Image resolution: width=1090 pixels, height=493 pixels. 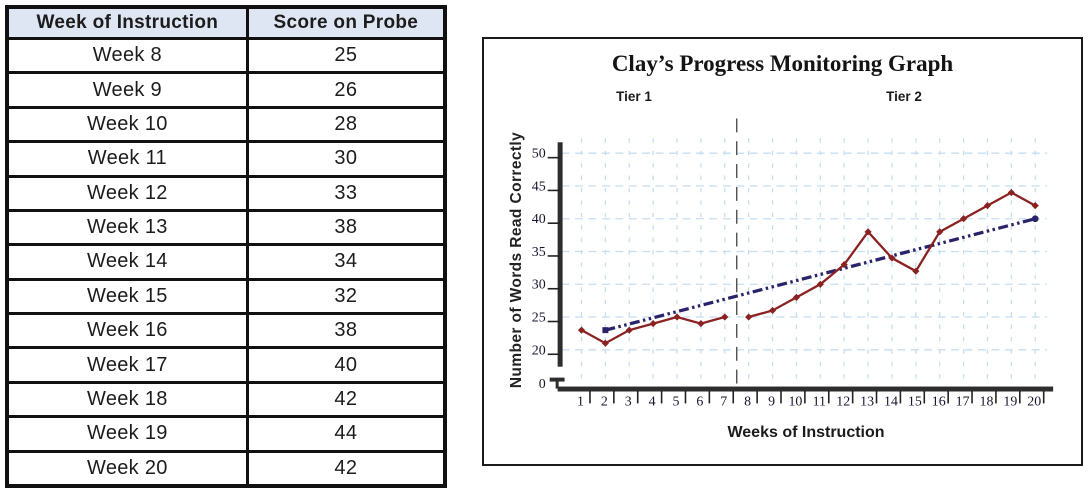 What do you see at coordinates (226, 296) in the screenshot?
I see `table-row: Week 15 32` at bounding box center [226, 296].